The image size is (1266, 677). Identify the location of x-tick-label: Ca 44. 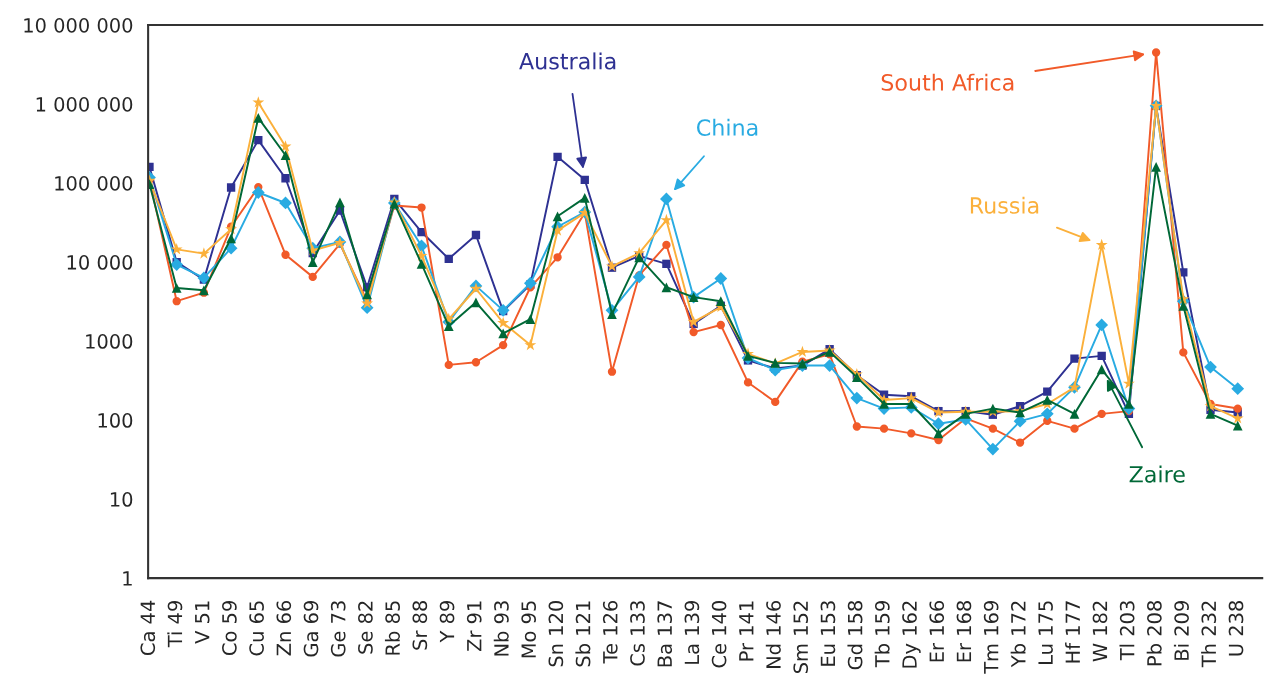
(148, 628).